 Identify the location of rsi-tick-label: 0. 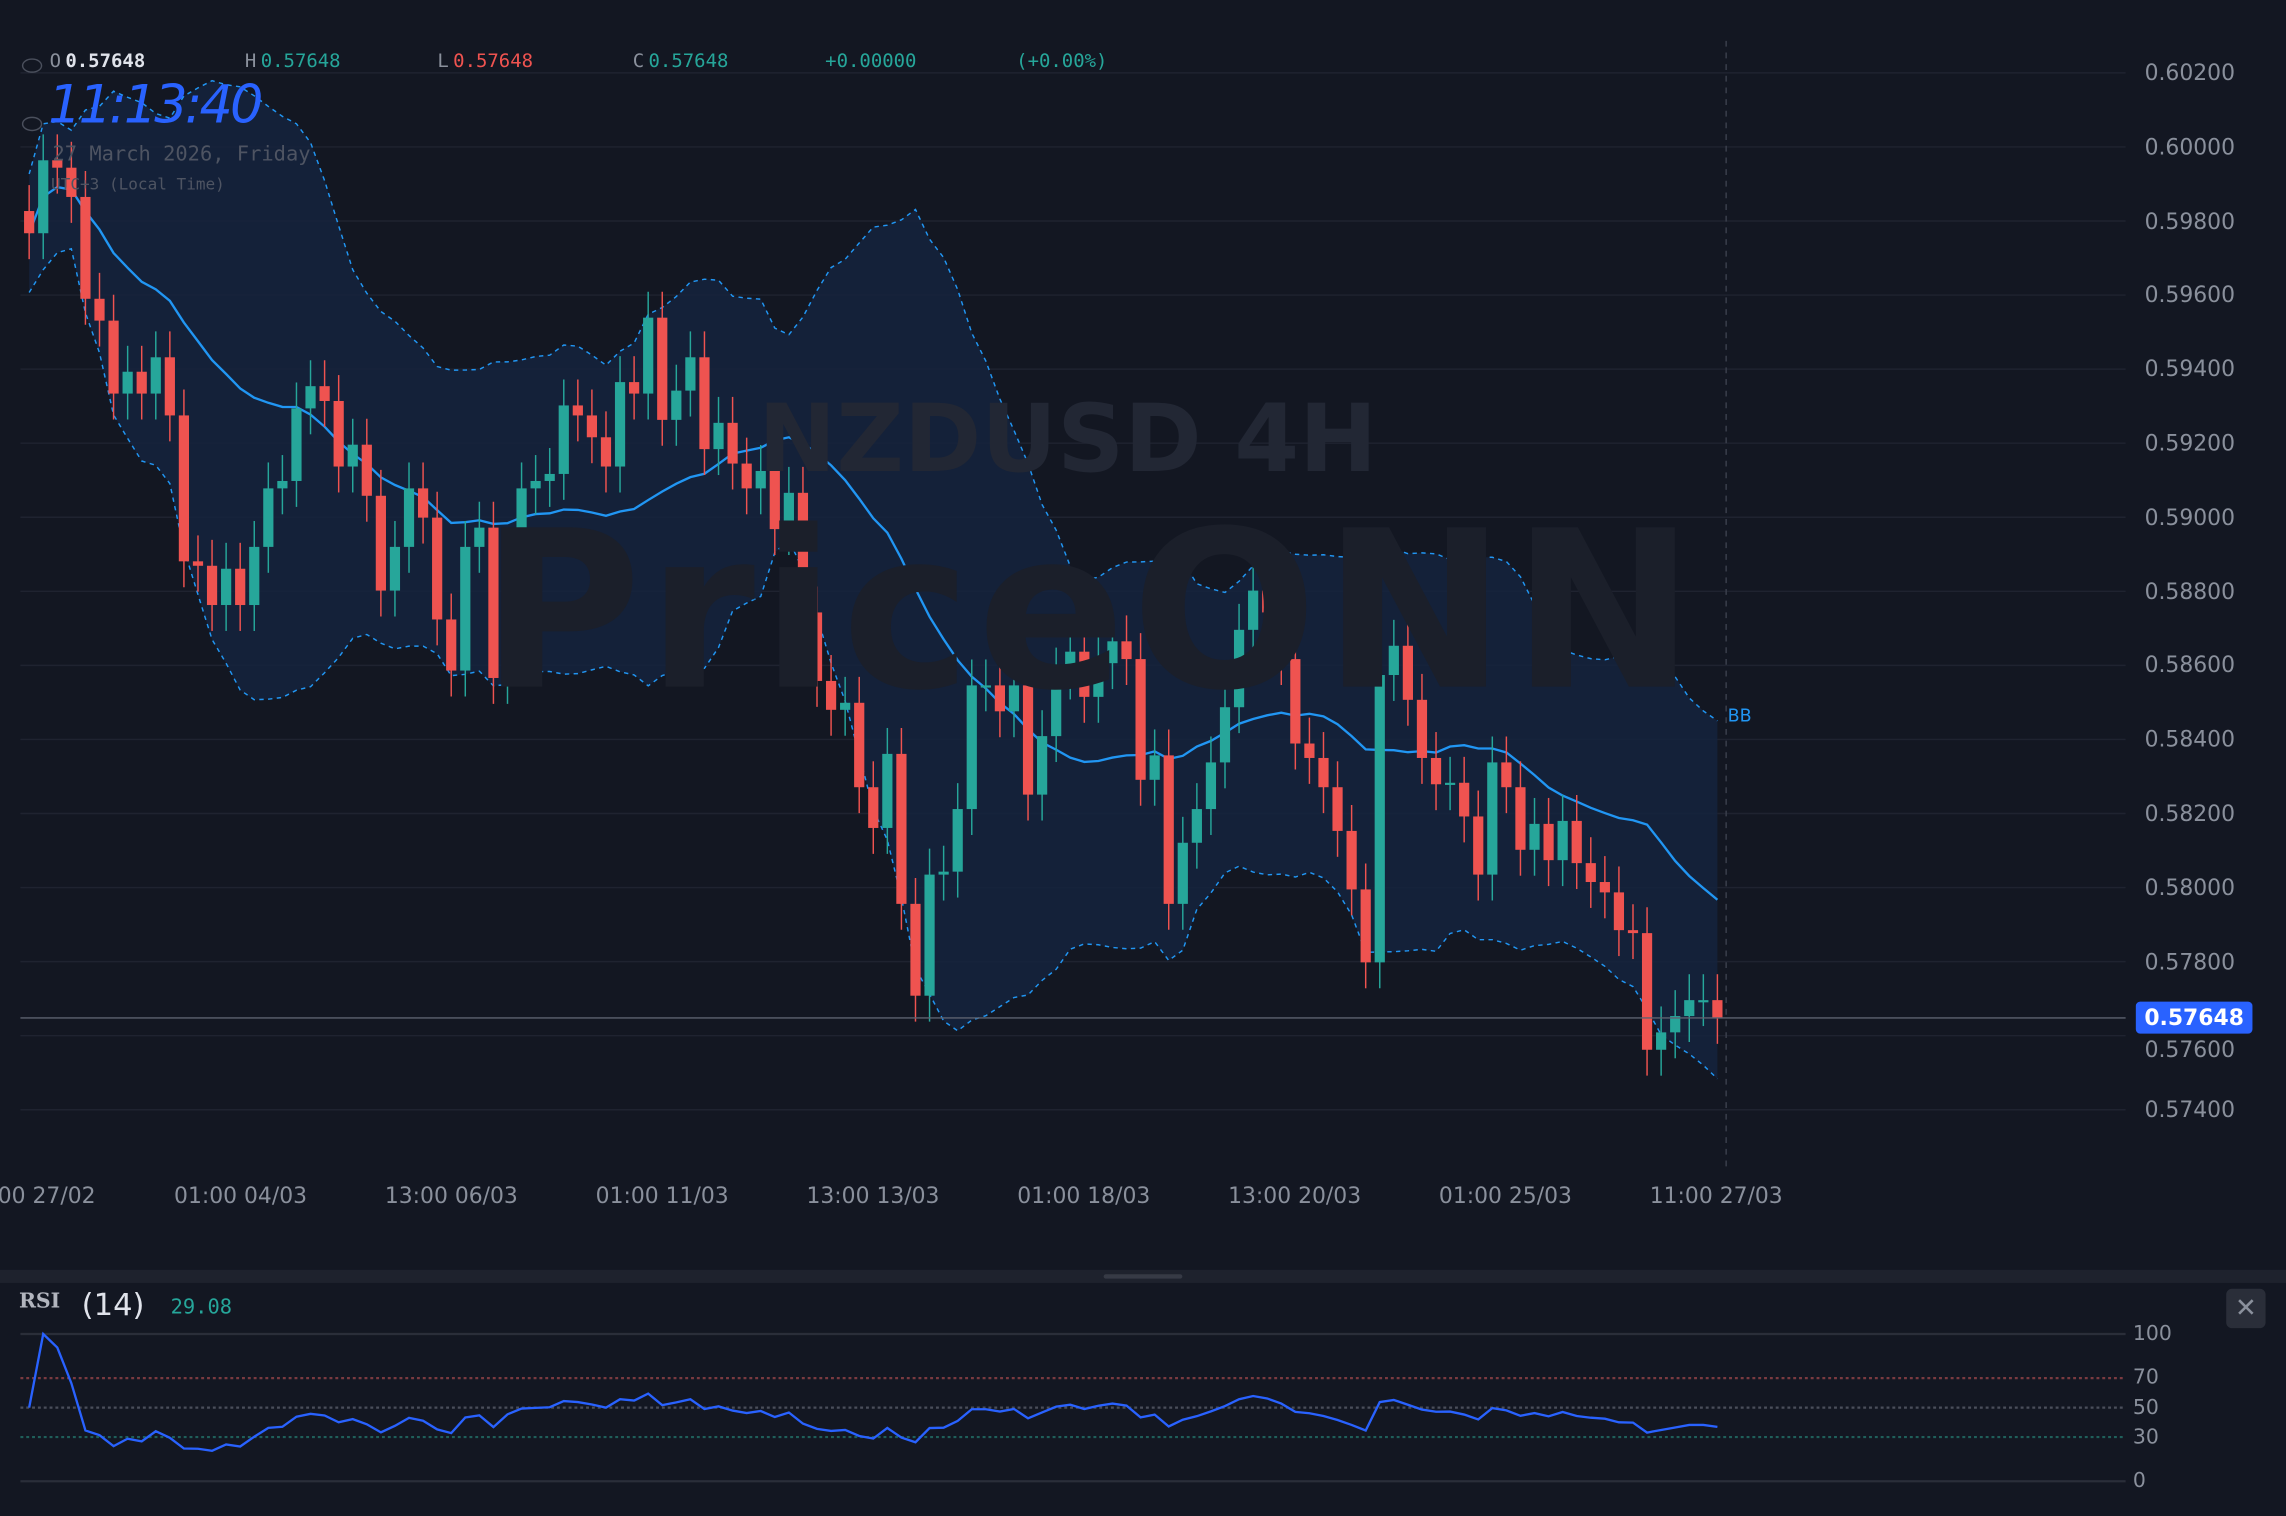
(2139, 1481).